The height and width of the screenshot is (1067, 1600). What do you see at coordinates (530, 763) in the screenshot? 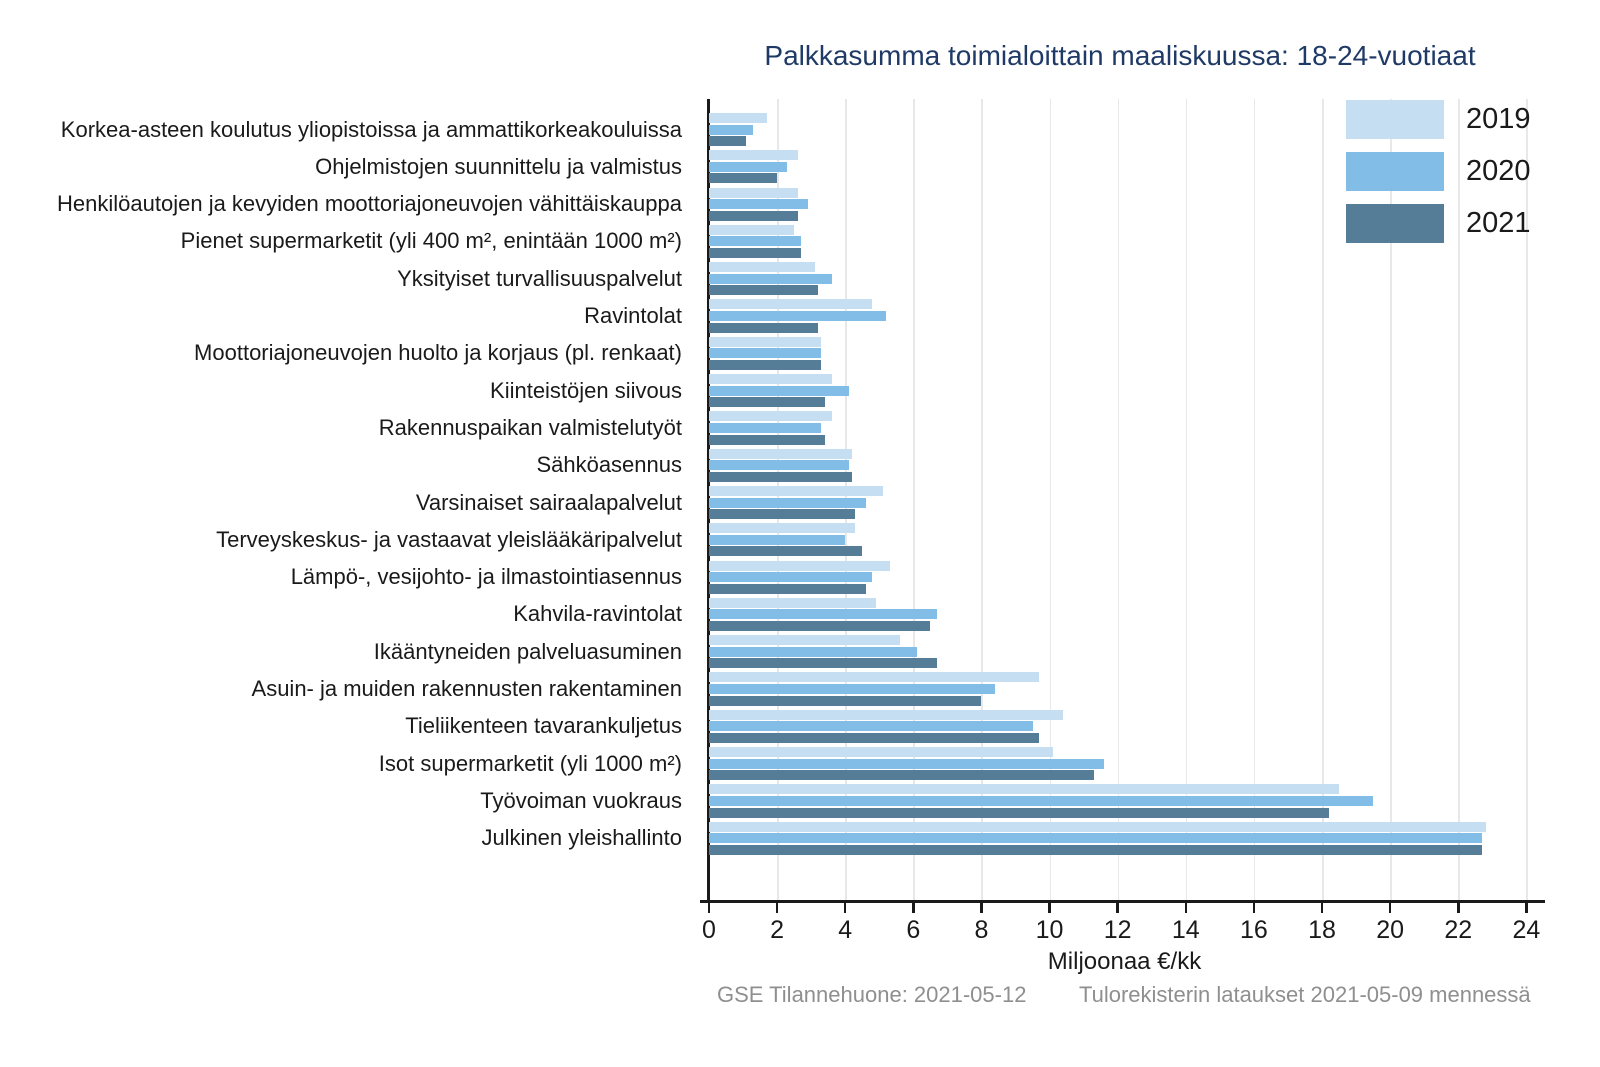
I see `category-label: Isot supermarketit (yli 1000 m²)` at bounding box center [530, 763].